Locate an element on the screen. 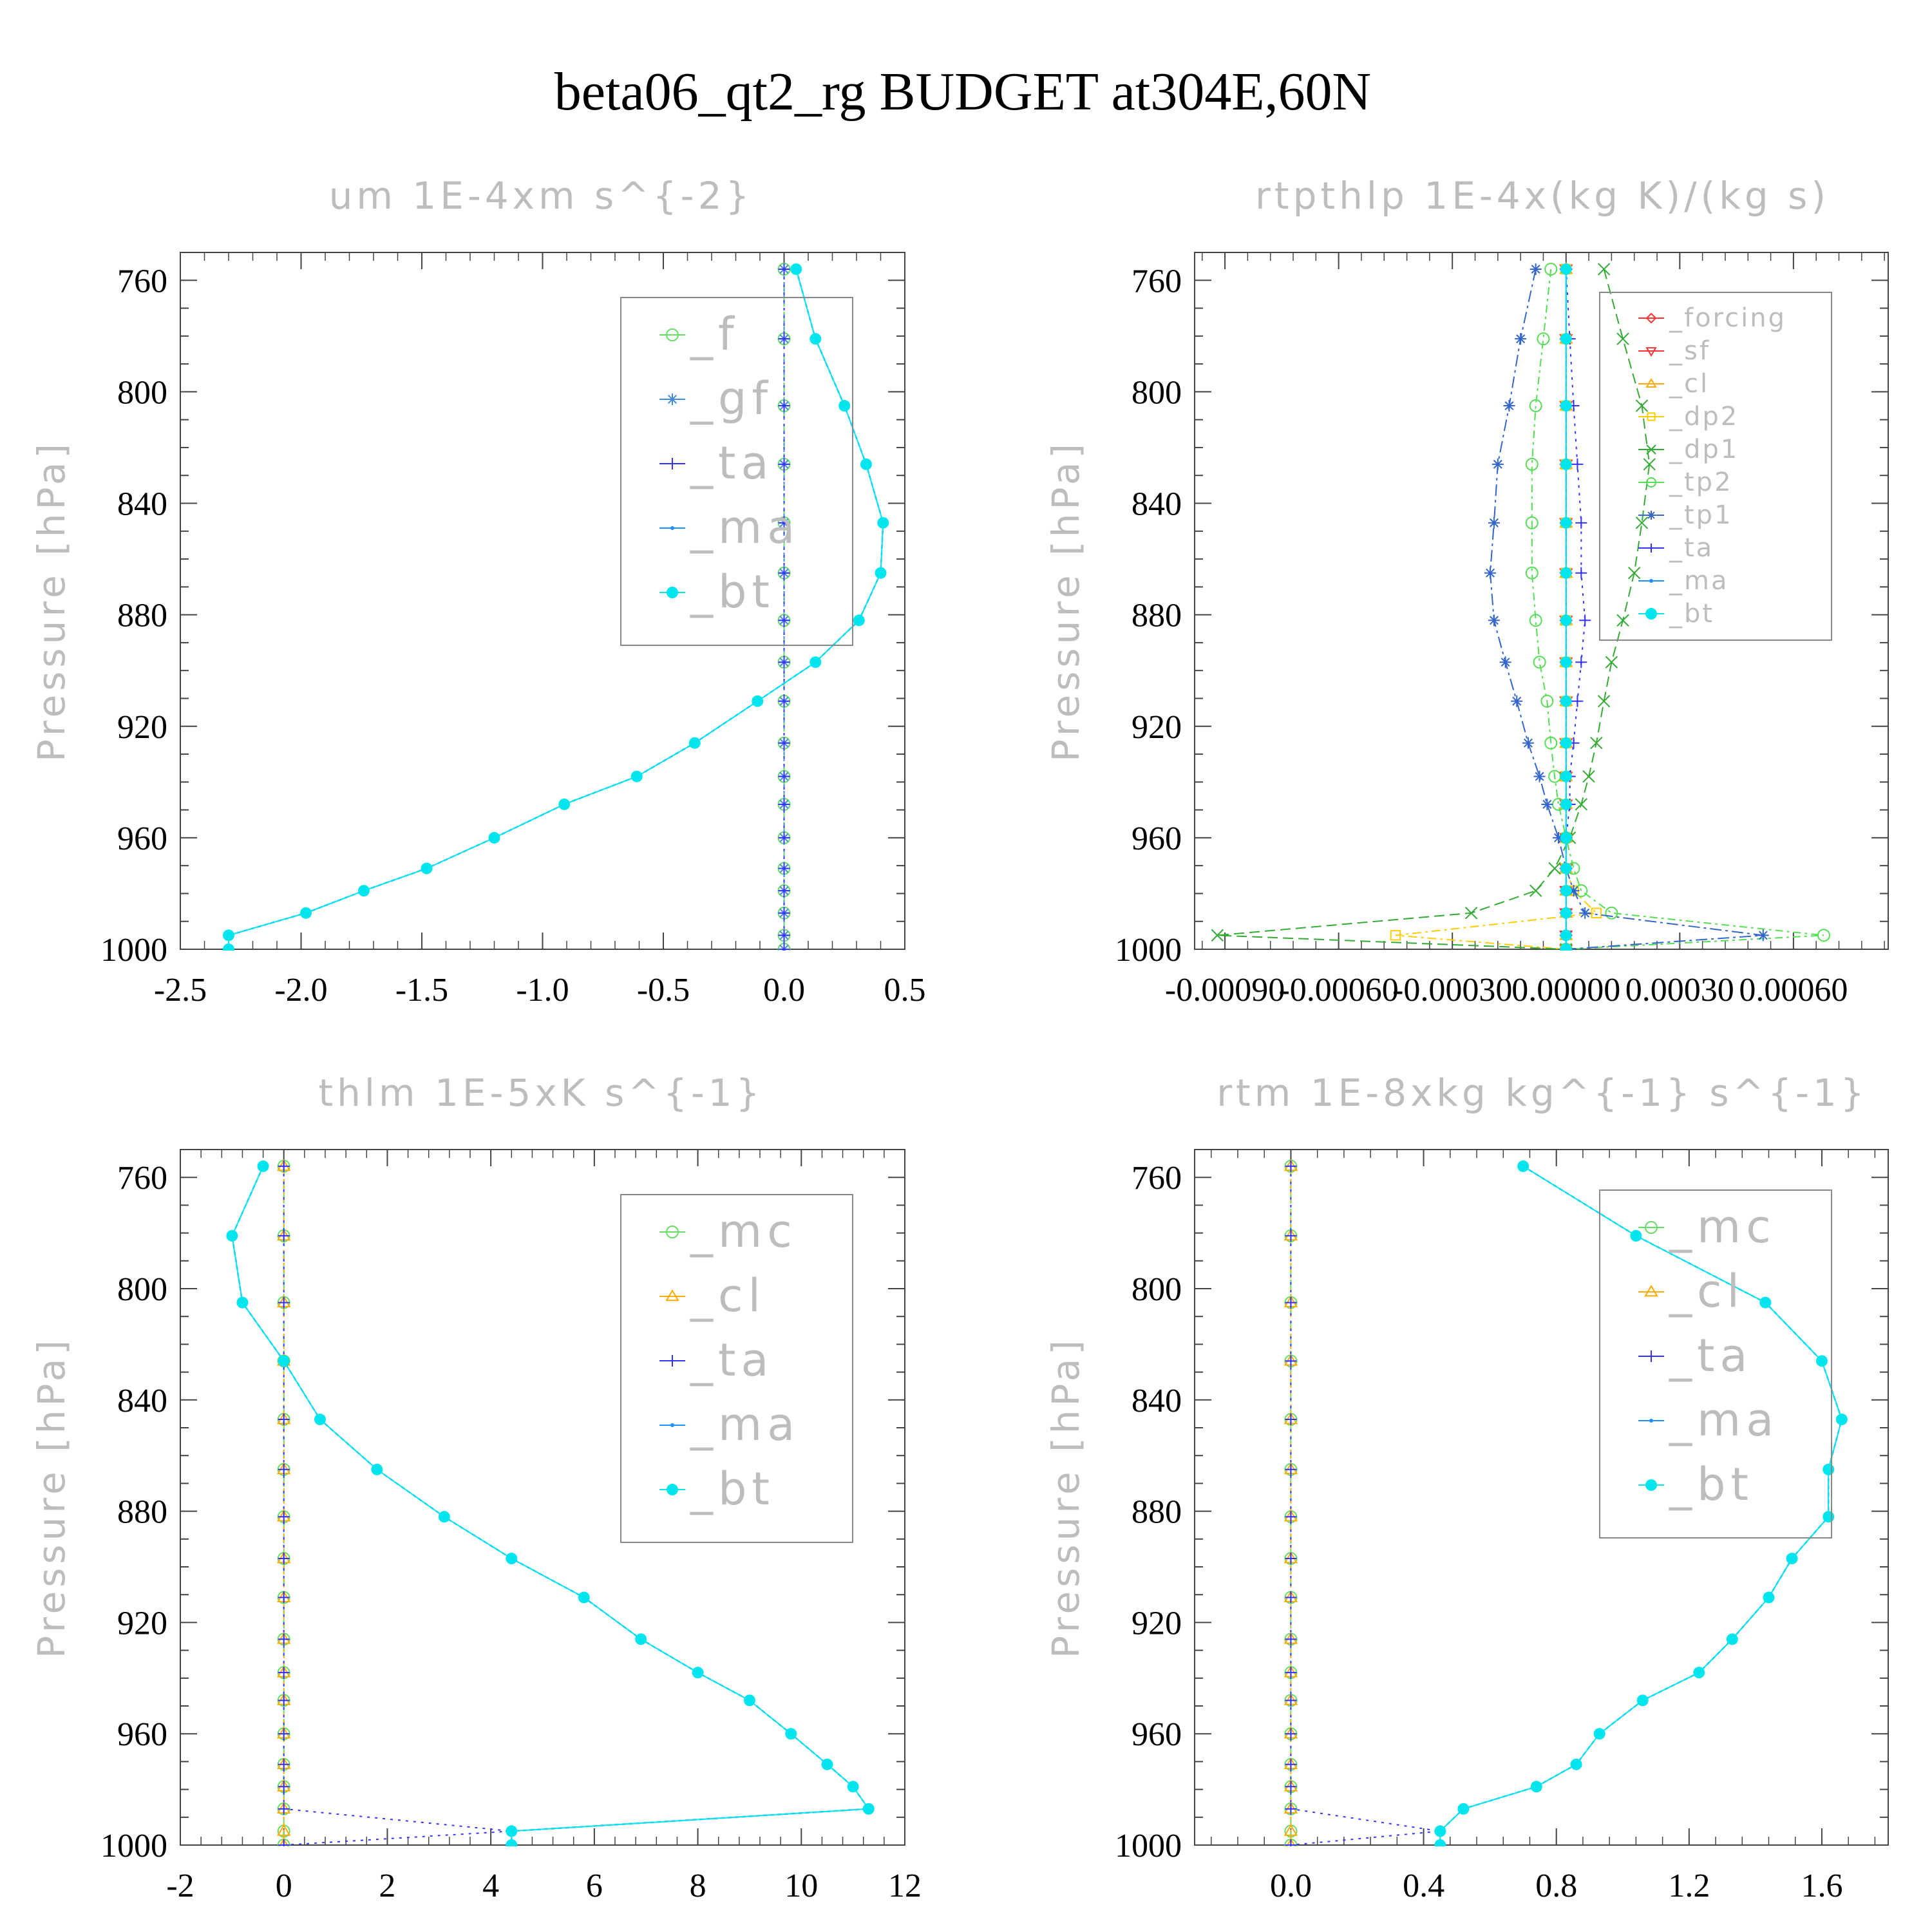 Image resolution: width=1932 pixels, height=1932 pixels. x-tick-label: 0.0 is located at coordinates (1291, 1886).